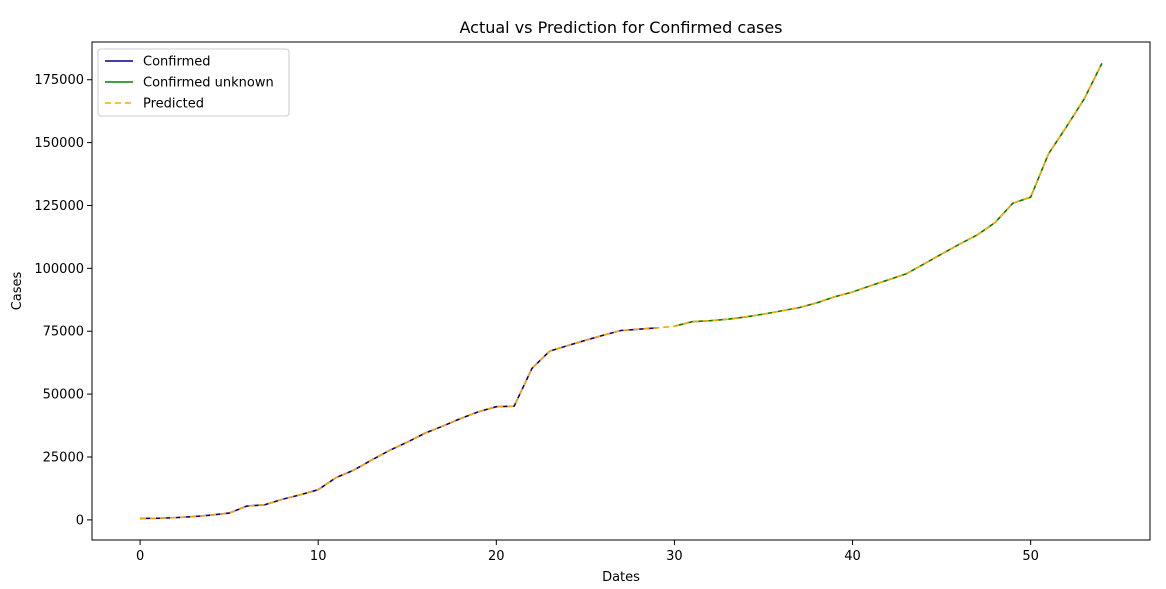 This screenshot has height=589, width=1166. I want to click on y-tick-label: 125000, so click(59, 206).